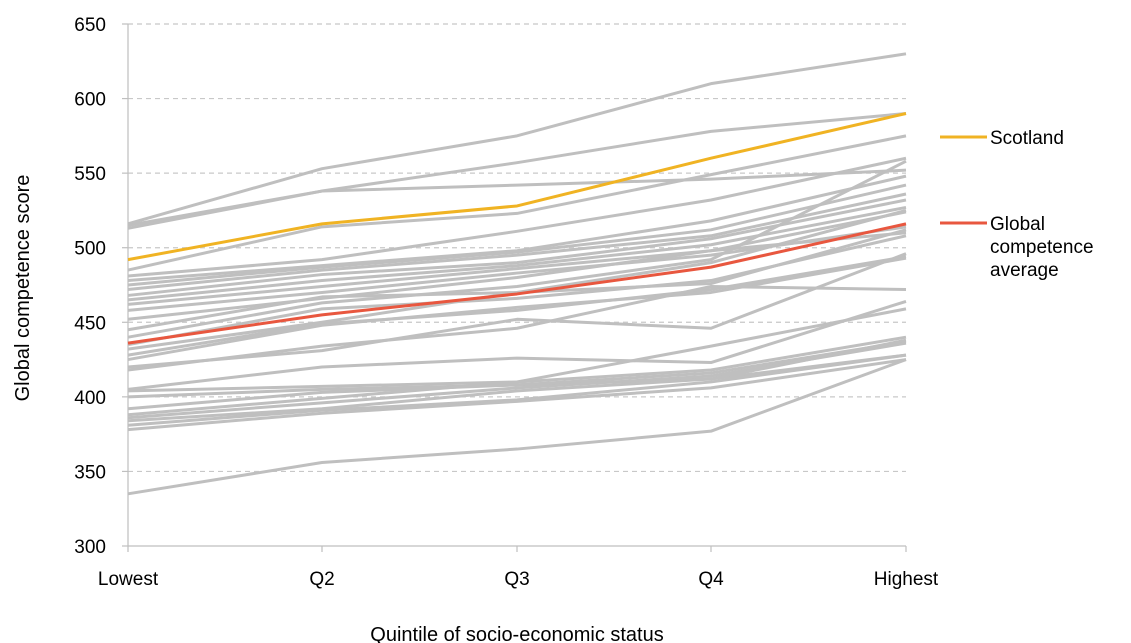 This screenshot has height=643, width=1131. What do you see at coordinates (90, 249) in the screenshot?
I see `y-tick-label: 500` at bounding box center [90, 249].